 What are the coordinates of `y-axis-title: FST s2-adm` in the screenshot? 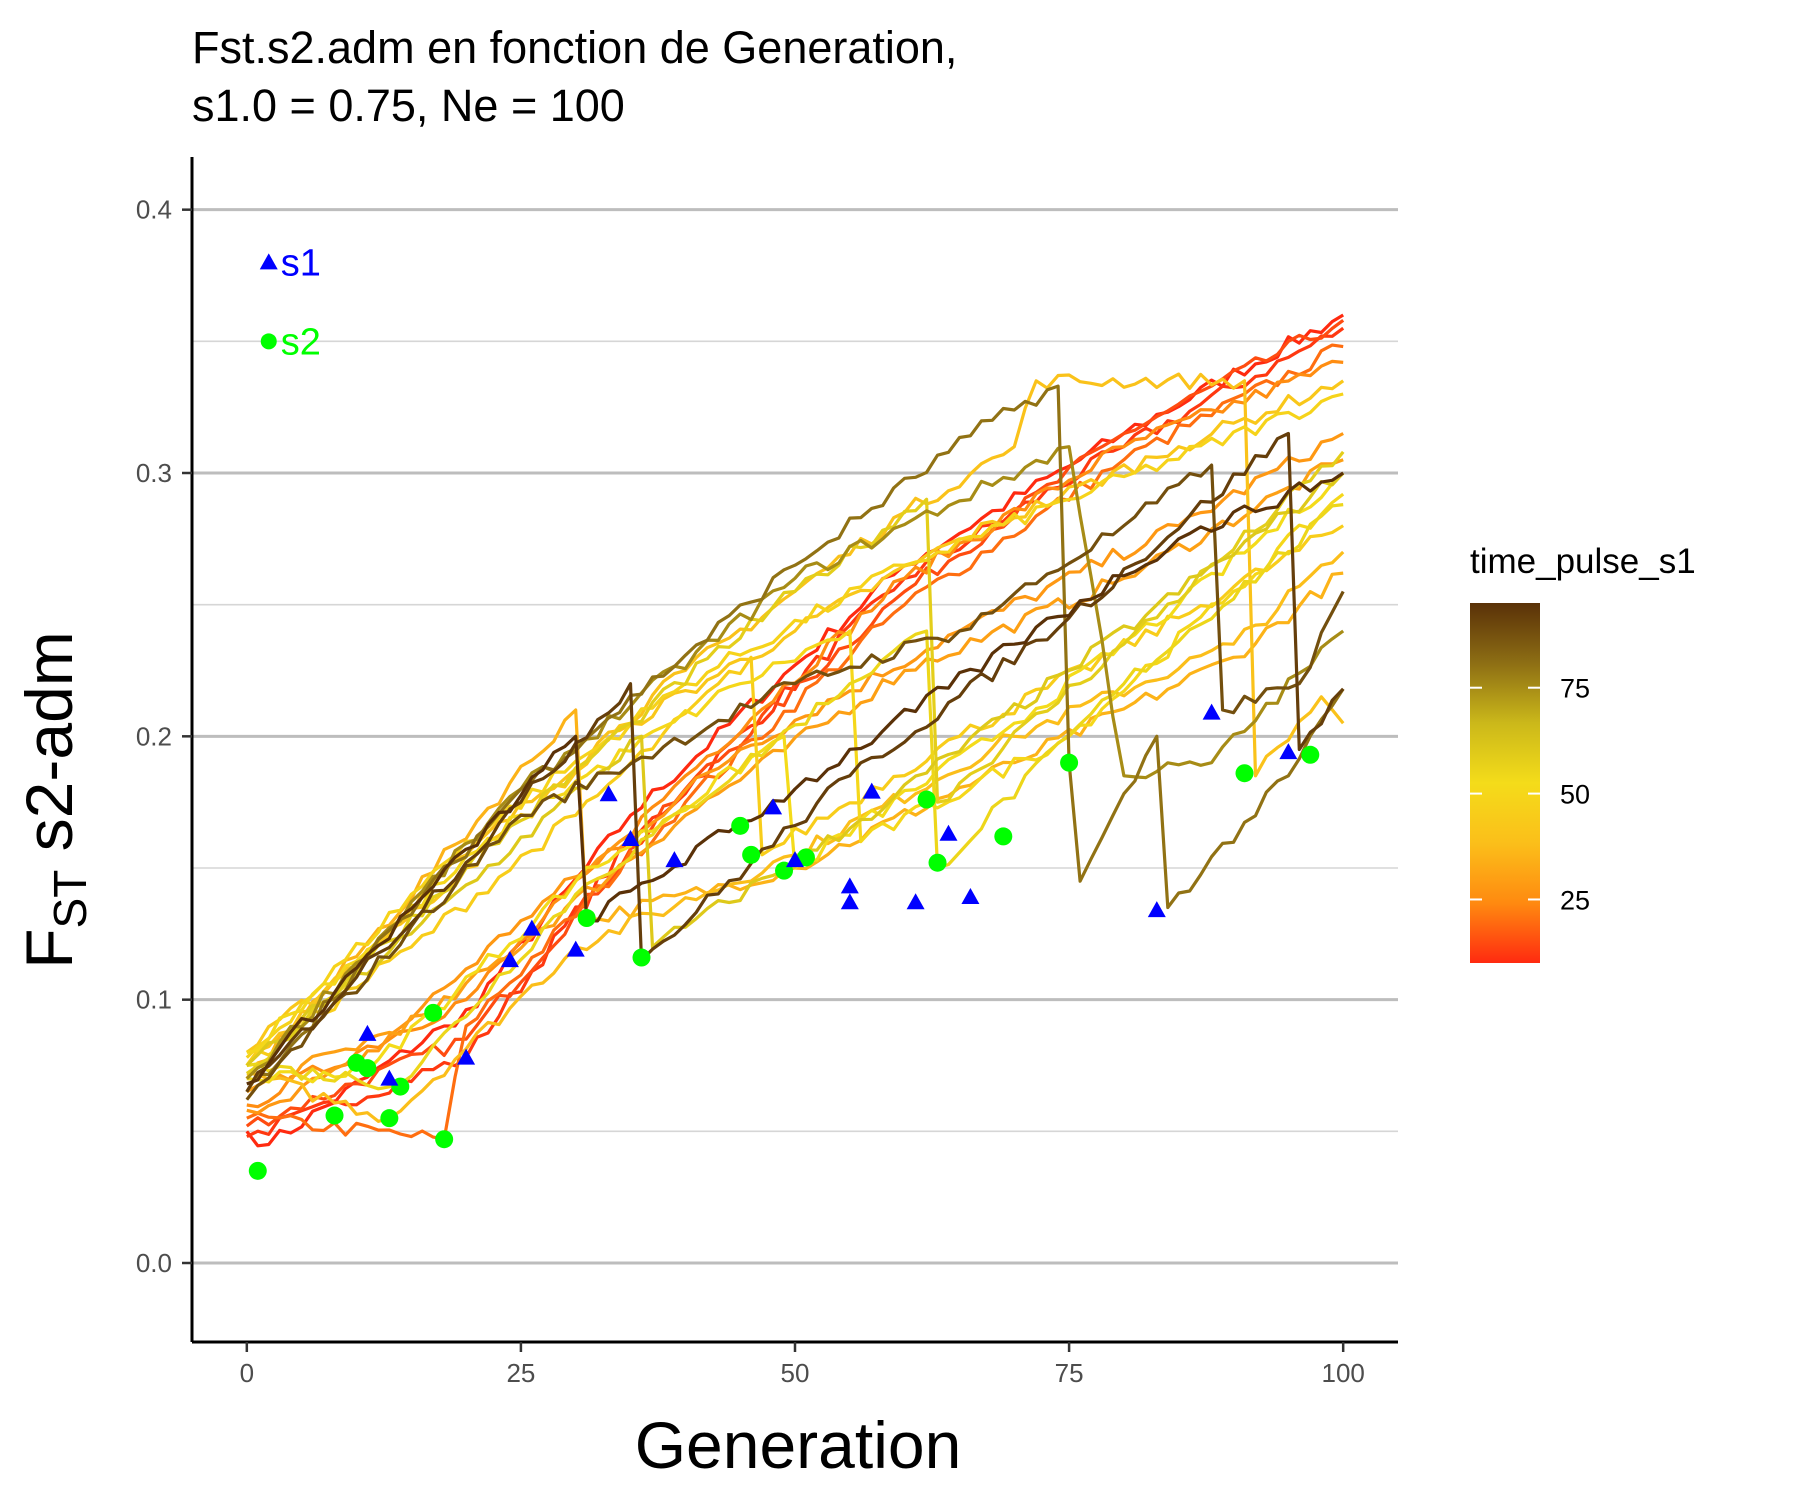 It's located at (54, 800).